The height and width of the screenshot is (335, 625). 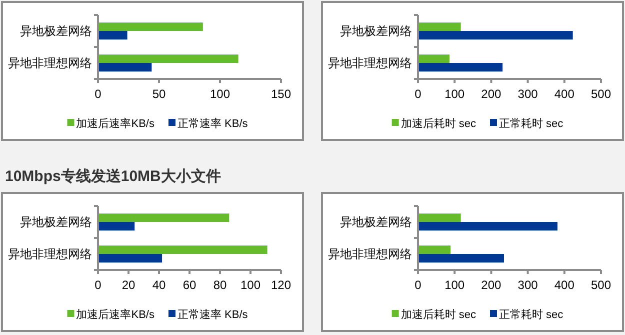 What do you see at coordinates (189, 285) in the screenshot?
I see `x-tick-label: 60` at bounding box center [189, 285].